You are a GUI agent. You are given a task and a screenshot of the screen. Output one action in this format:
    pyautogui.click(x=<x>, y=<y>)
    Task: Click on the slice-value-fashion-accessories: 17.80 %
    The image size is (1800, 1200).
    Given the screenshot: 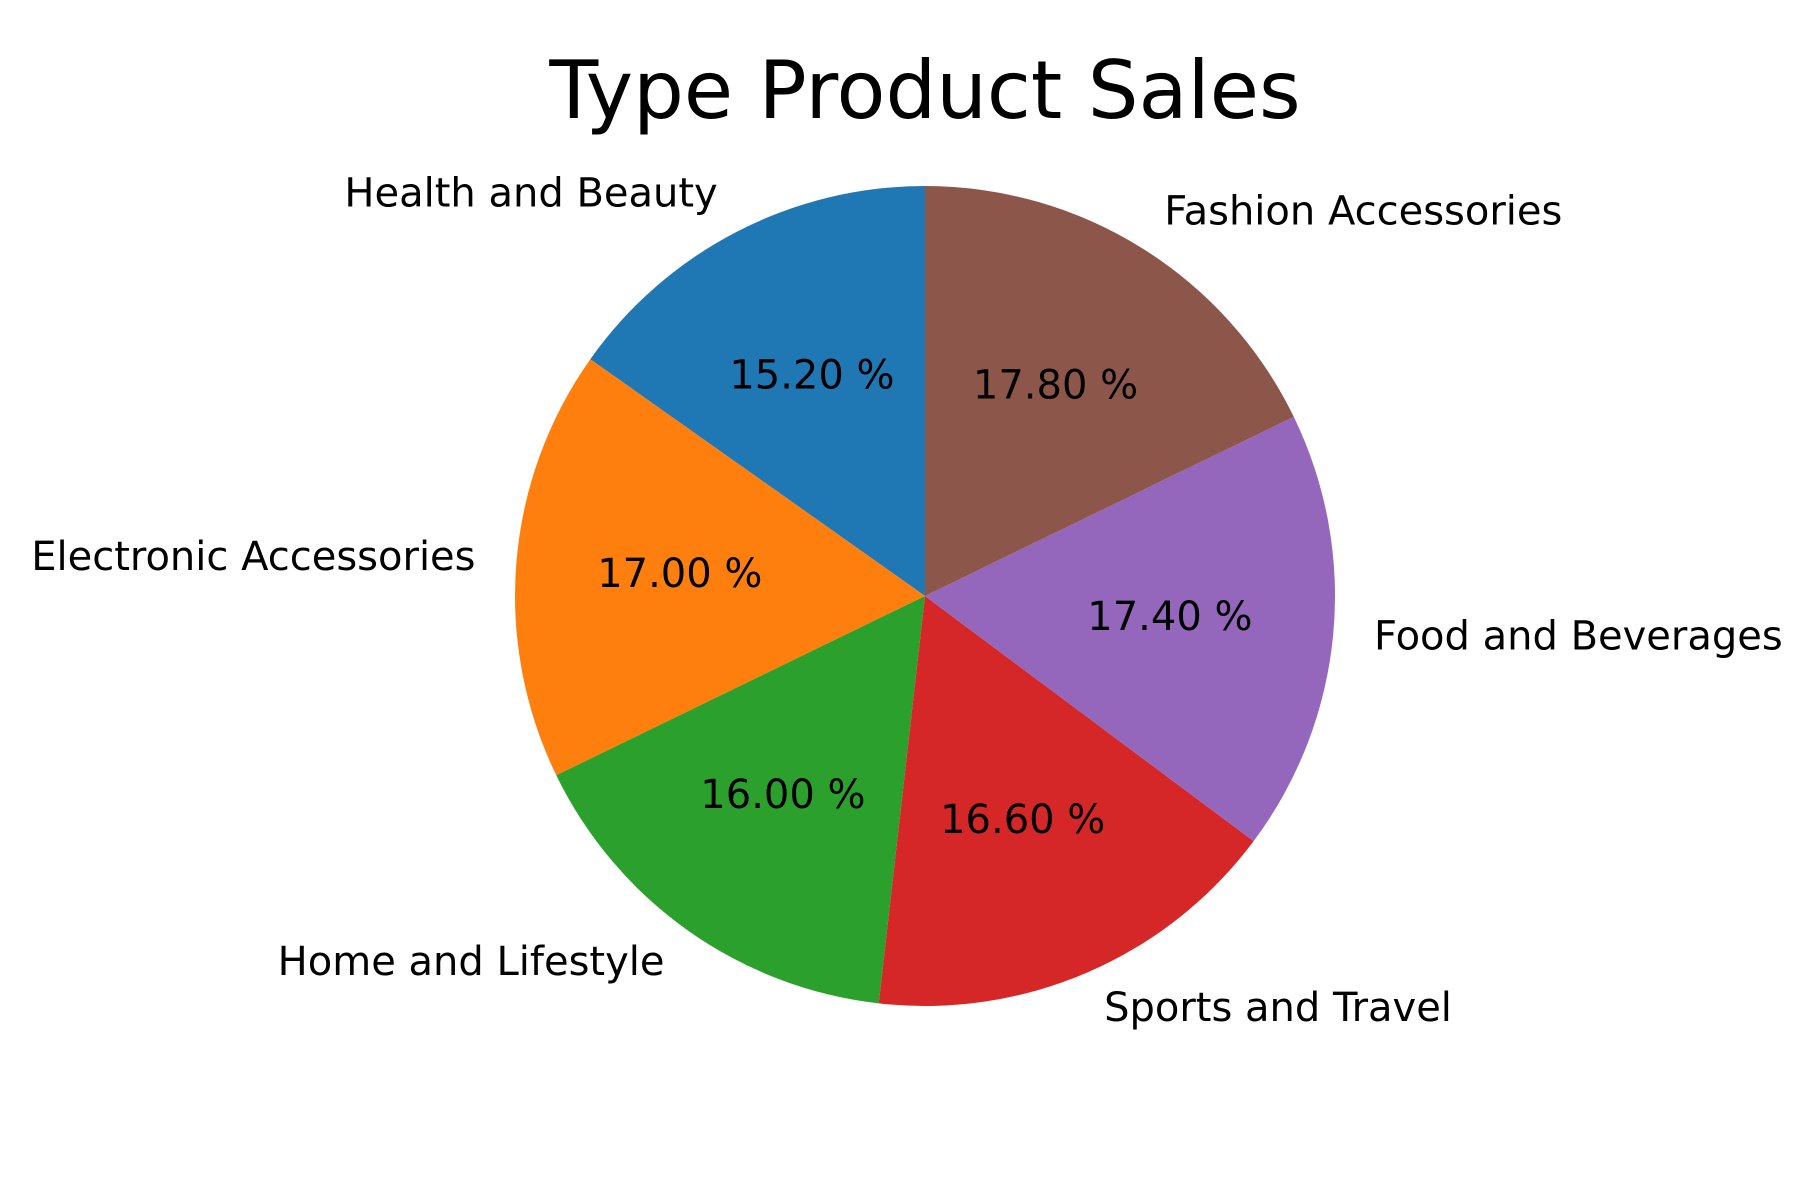 What is the action you would take?
    pyautogui.click(x=1055, y=385)
    